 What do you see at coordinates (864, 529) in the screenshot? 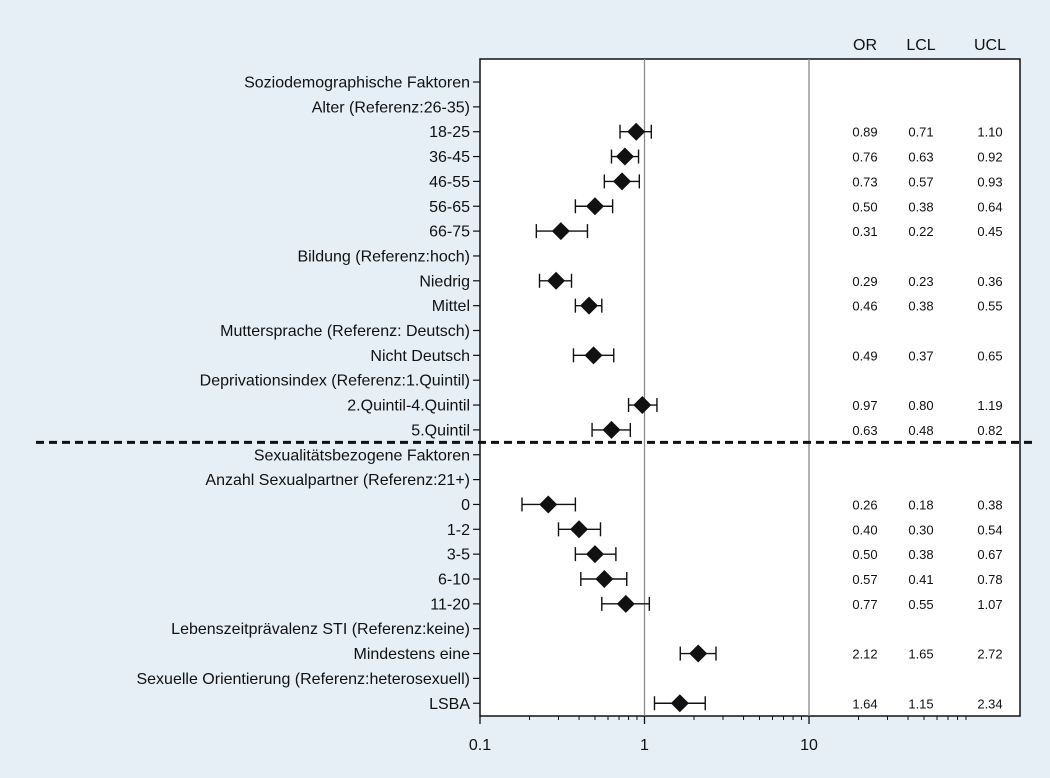
I see `or-value: 0.40` at bounding box center [864, 529].